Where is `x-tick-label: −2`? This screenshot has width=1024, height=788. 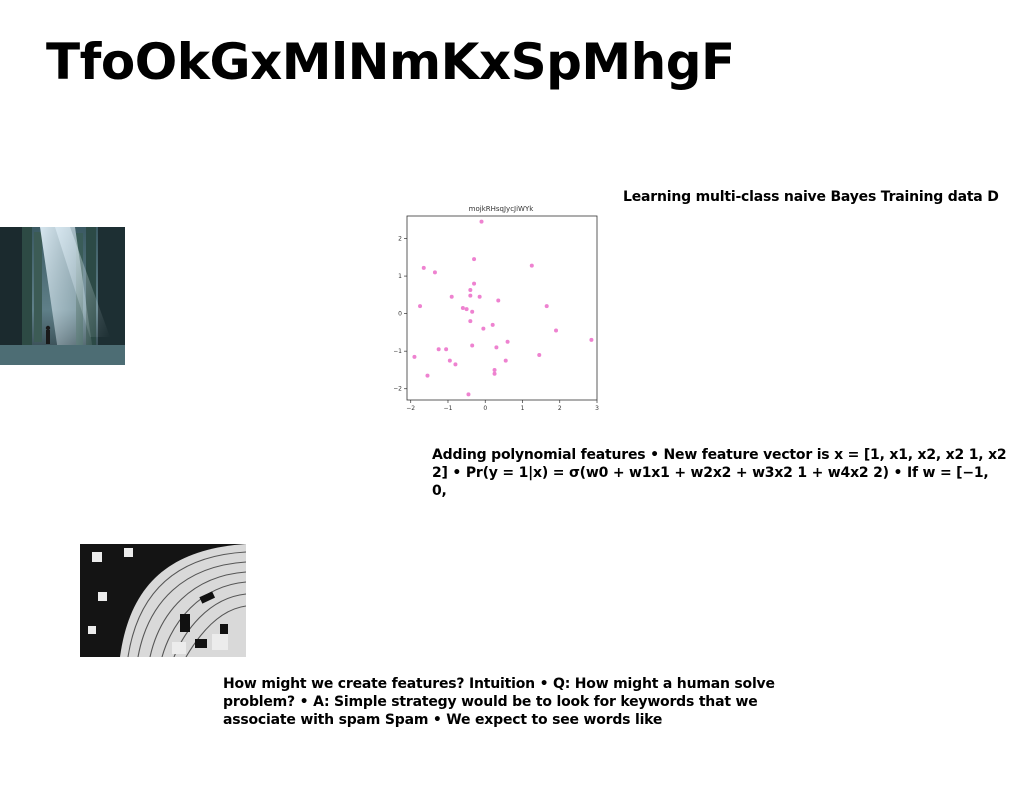 x-tick-label: −2 is located at coordinates (410, 408).